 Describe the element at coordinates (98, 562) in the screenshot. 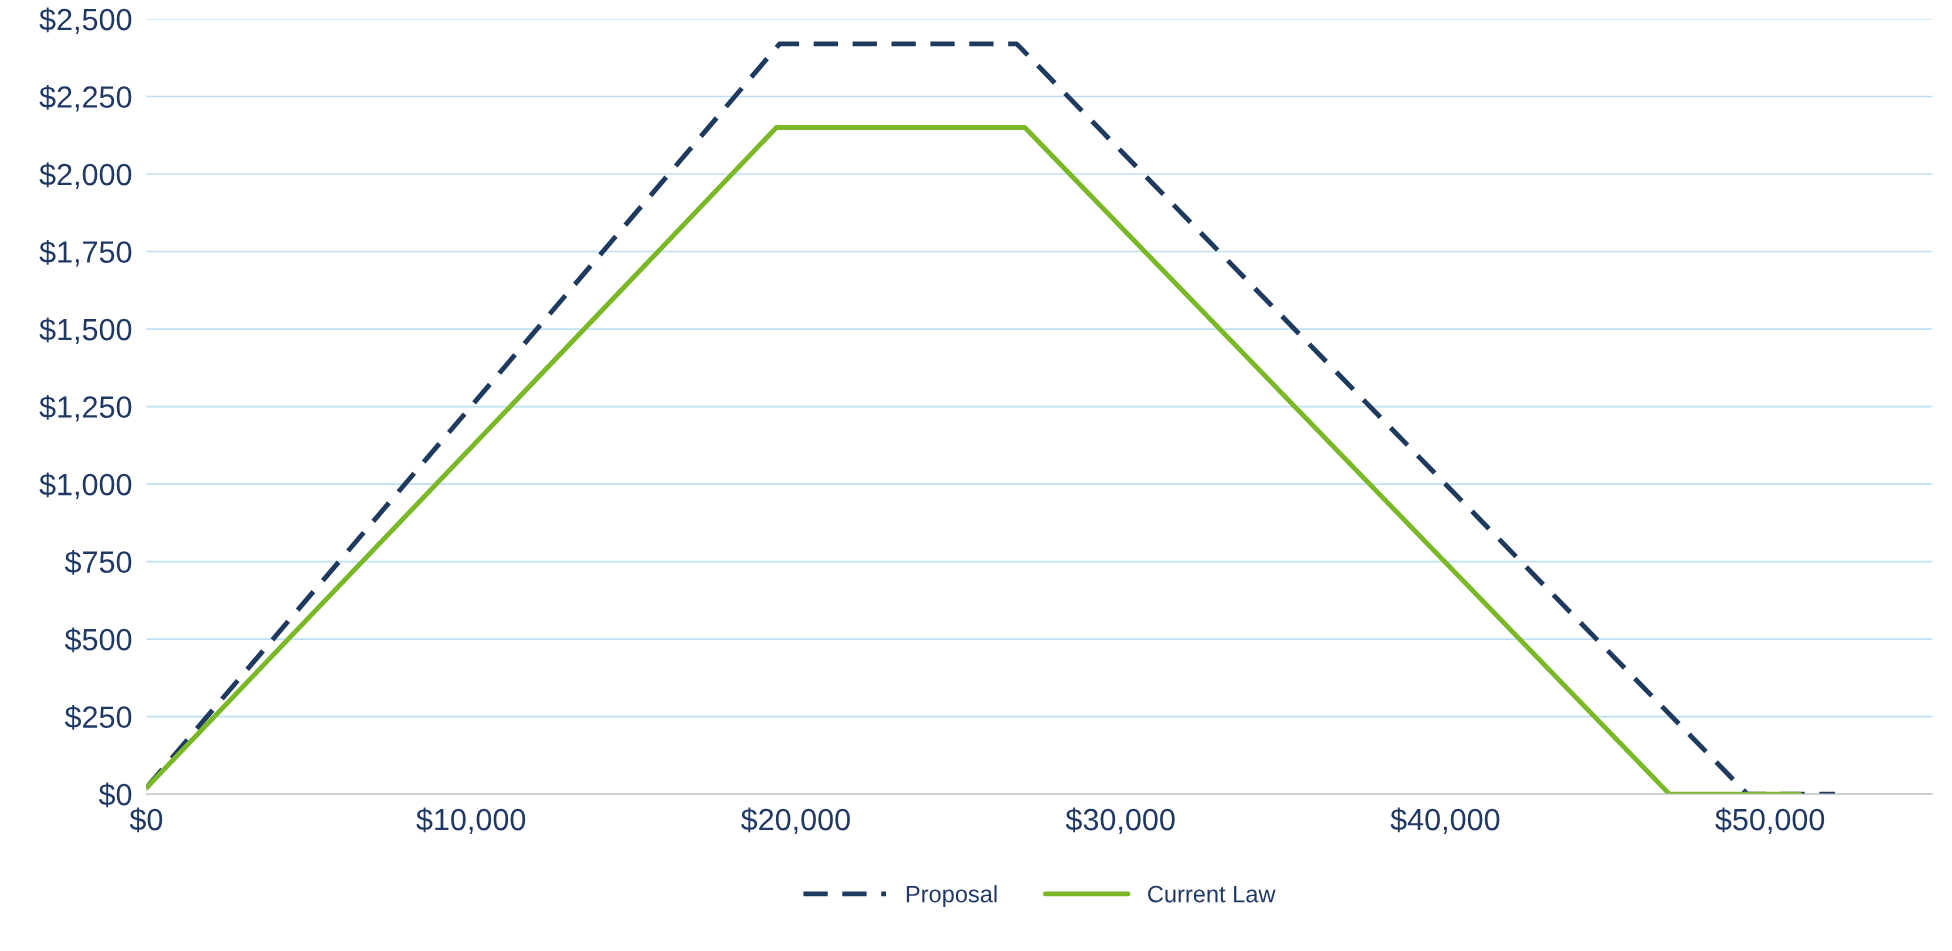

I see `y-tick-label: $750` at that location.